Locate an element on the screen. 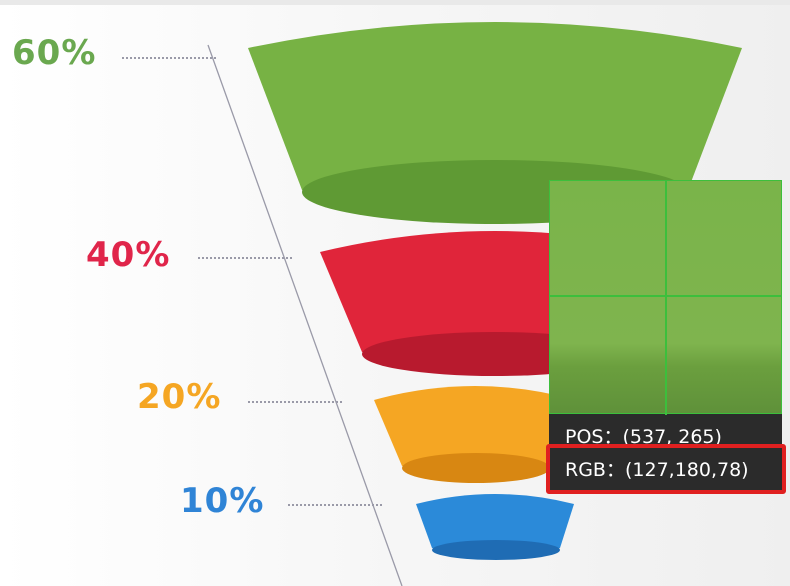 Image resolution: width=790 pixels, height=586 pixels. pos-readout: POS：(537, 265) is located at coordinates (643, 437).